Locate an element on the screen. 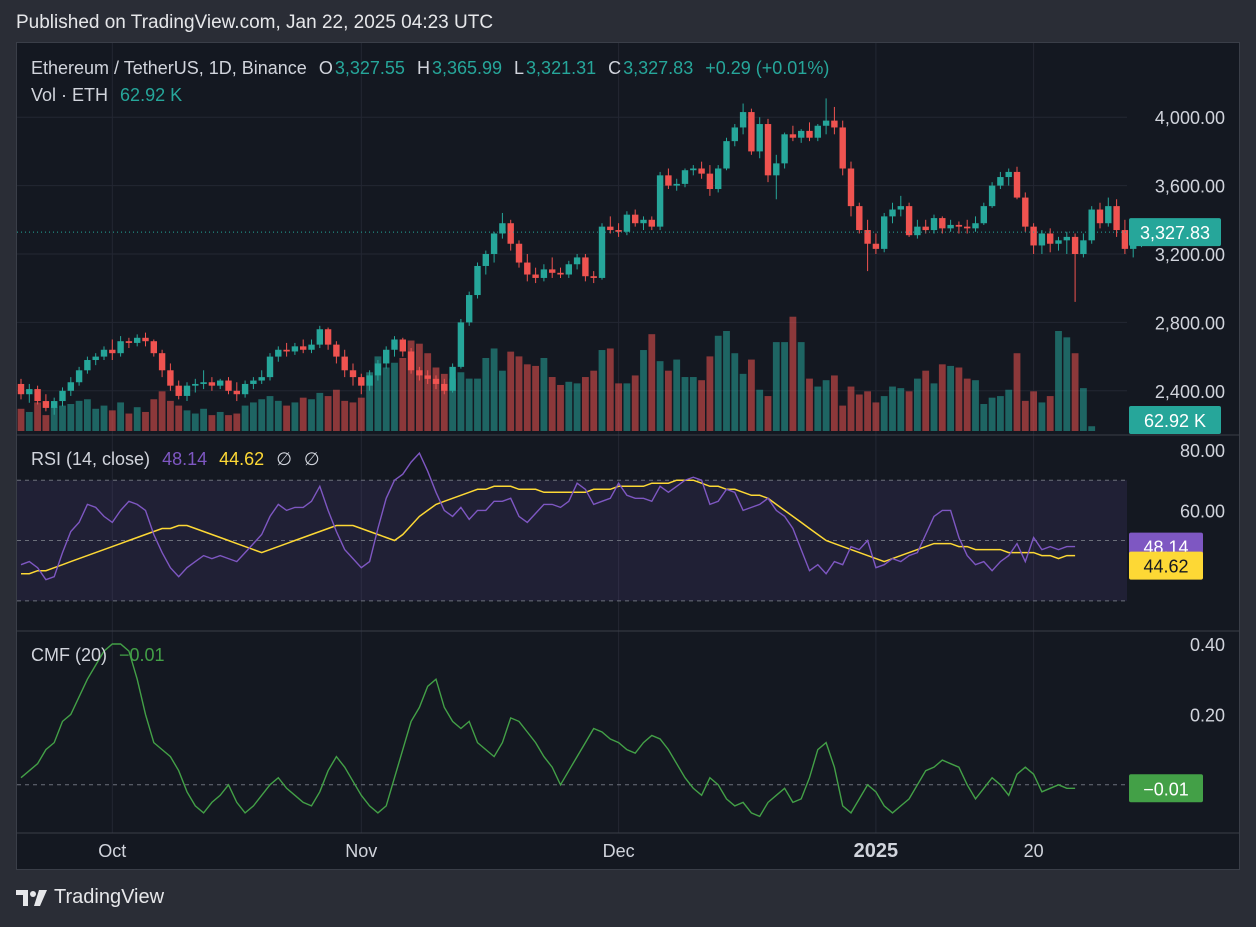  cmf-value-tag-bg is located at coordinates (1166, 788).